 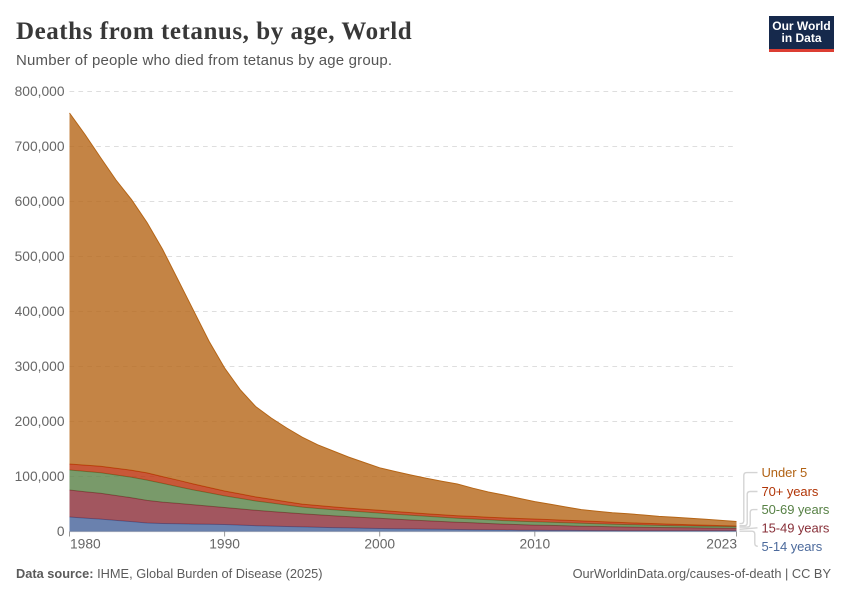 What do you see at coordinates (534, 544) in the screenshot?
I see `svg-text: 2010` at bounding box center [534, 544].